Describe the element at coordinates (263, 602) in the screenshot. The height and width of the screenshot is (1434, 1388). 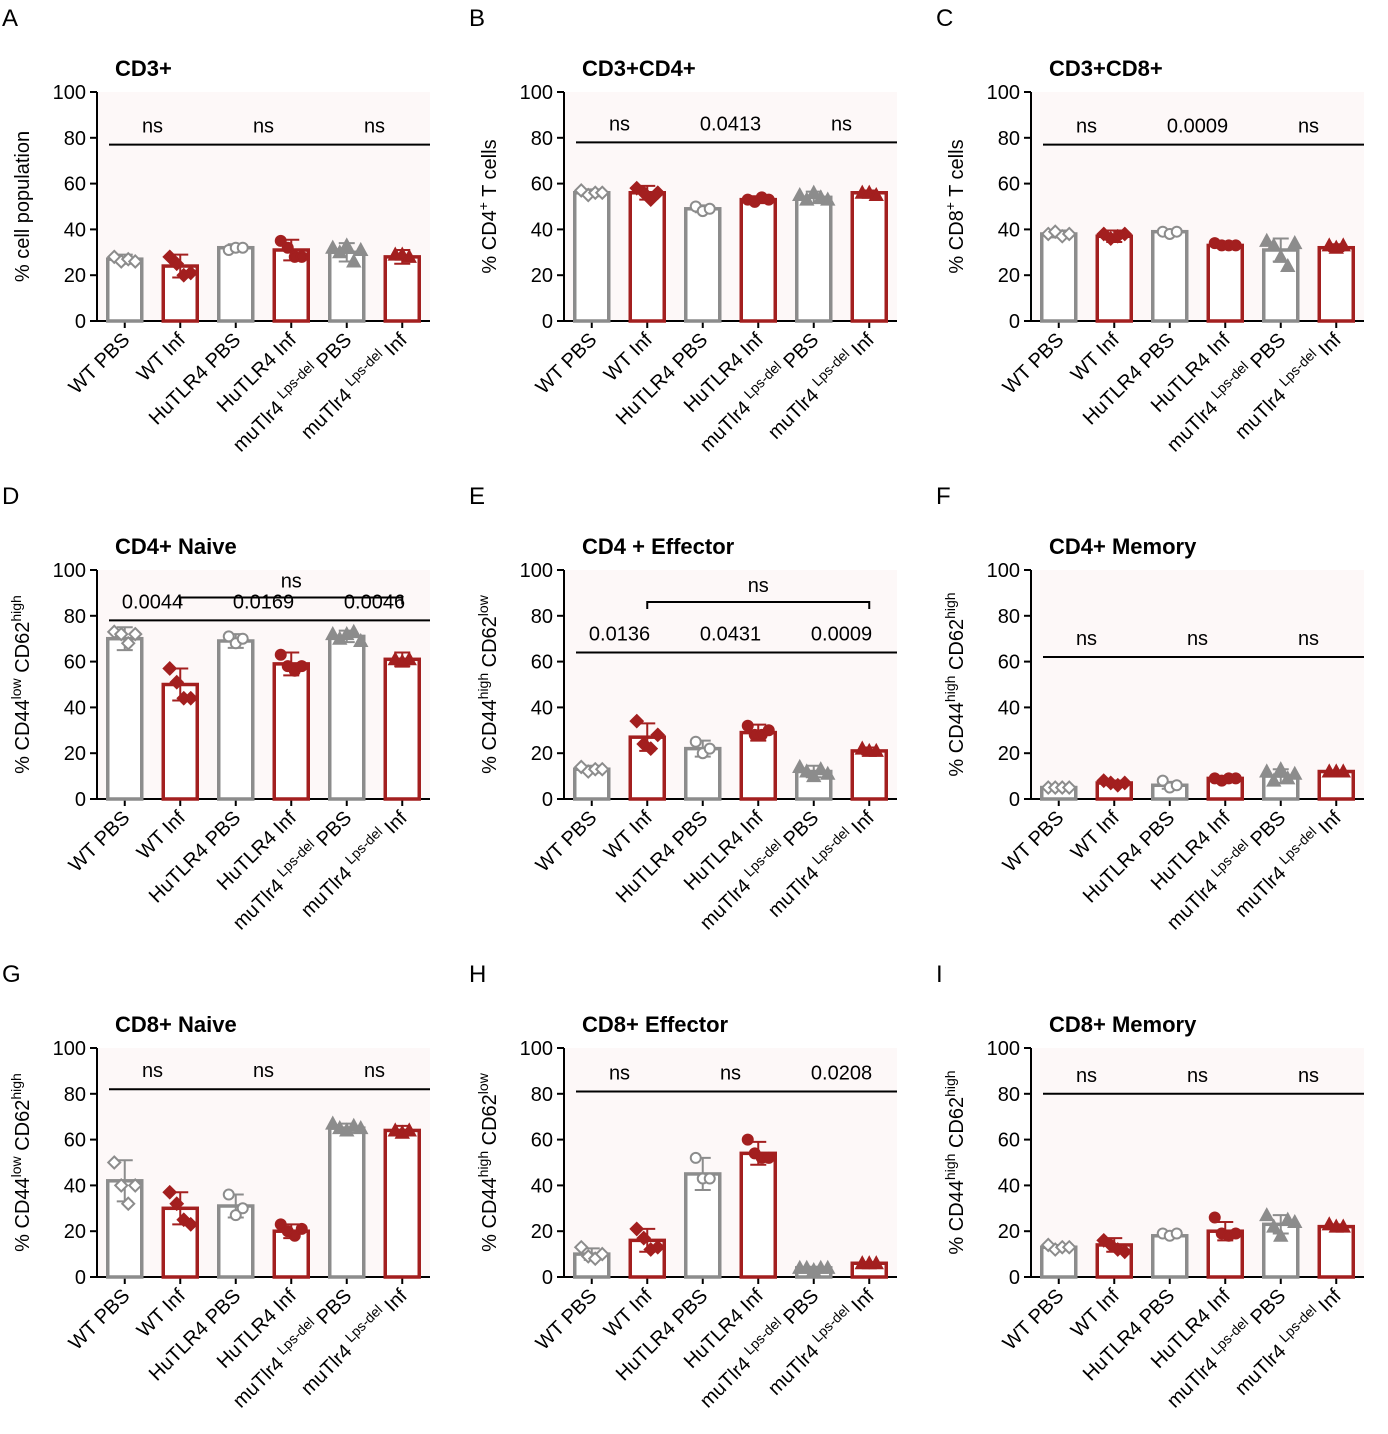
I see `significance-label: 0.0169` at that location.